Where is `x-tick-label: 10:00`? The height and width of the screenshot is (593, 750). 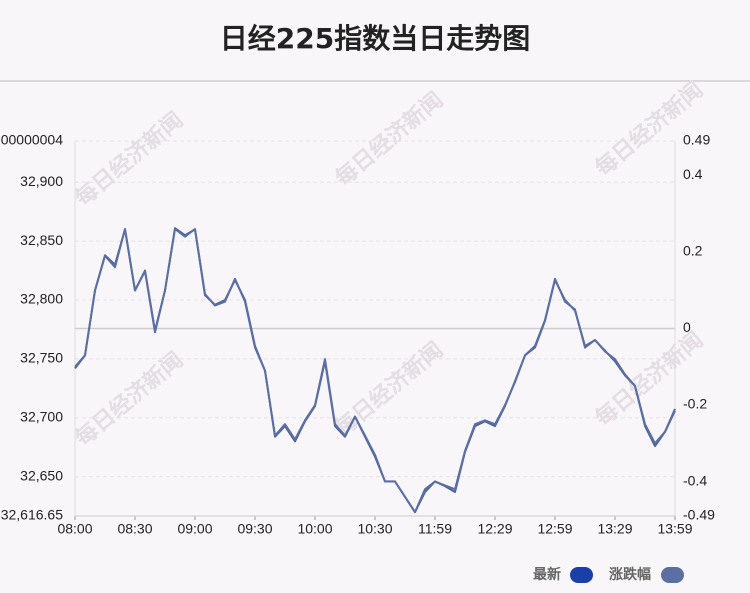
x-tick-label: 10:00 is located at coordinates (314, 529).